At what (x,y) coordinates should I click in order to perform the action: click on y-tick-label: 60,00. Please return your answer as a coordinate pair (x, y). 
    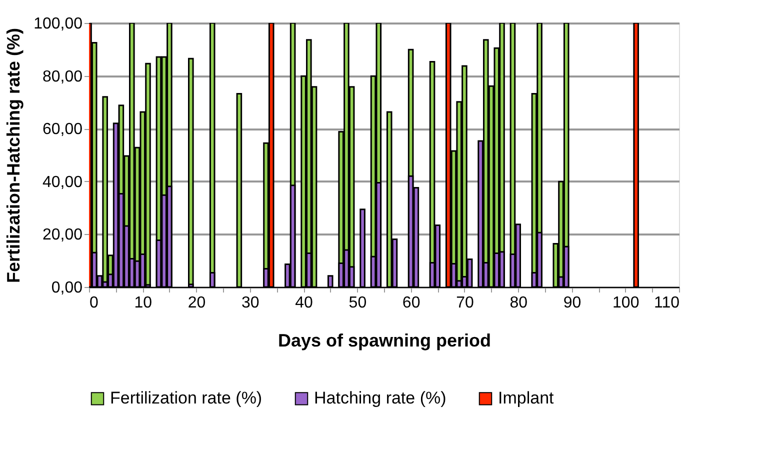
    Looking at the image, I should click on (62, 129).